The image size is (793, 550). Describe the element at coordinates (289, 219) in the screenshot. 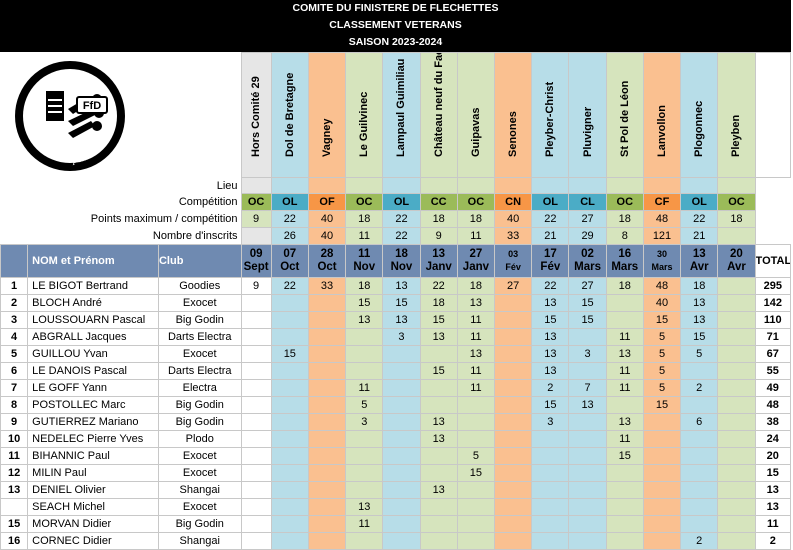

I see `points-max-cell: 22` at that location.